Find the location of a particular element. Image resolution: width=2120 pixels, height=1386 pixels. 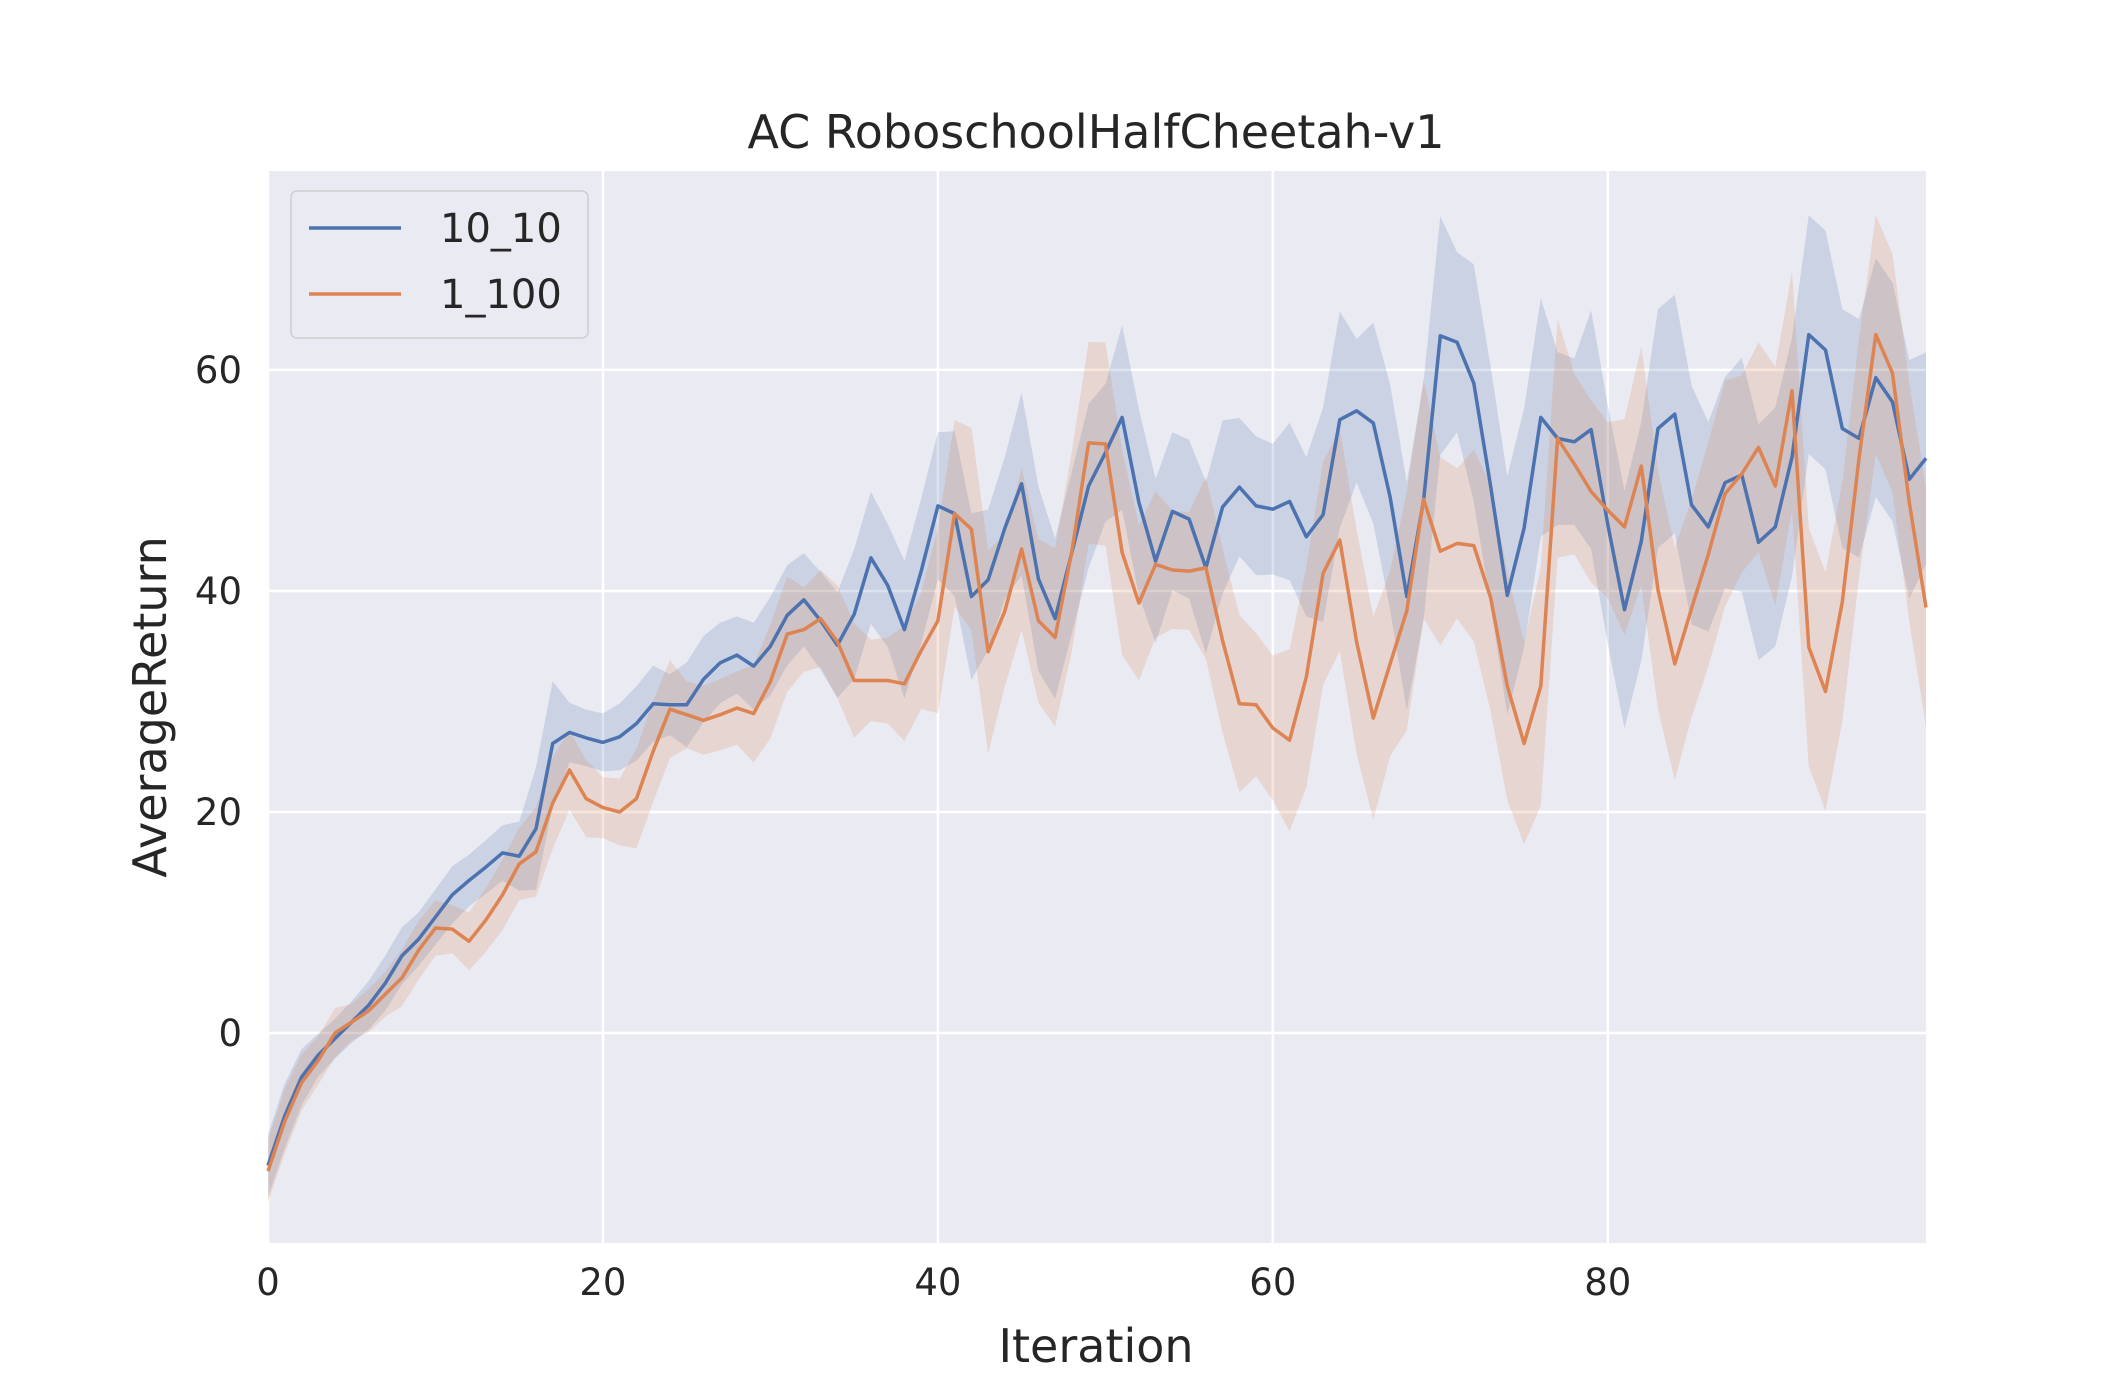

y-tick-label: 60 is located at coordinates (218, 370).